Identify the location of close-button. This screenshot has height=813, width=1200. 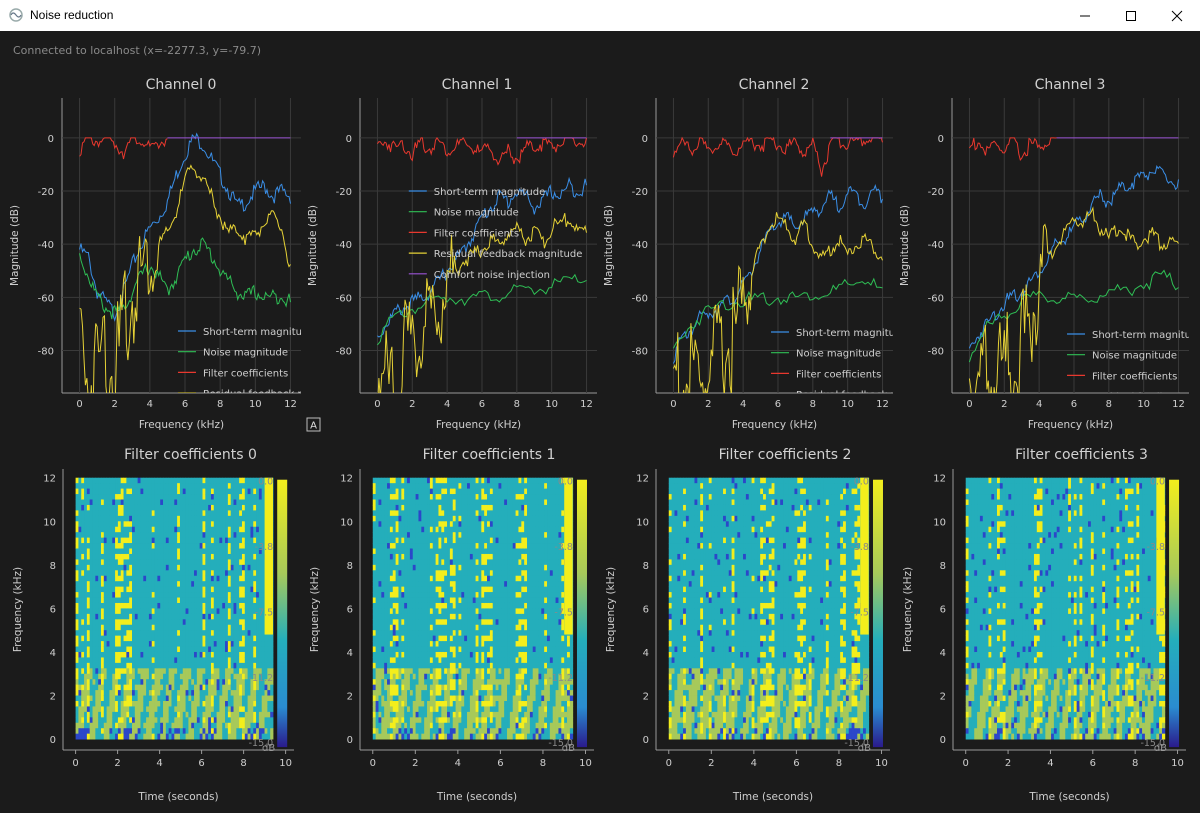
(1177, 15).